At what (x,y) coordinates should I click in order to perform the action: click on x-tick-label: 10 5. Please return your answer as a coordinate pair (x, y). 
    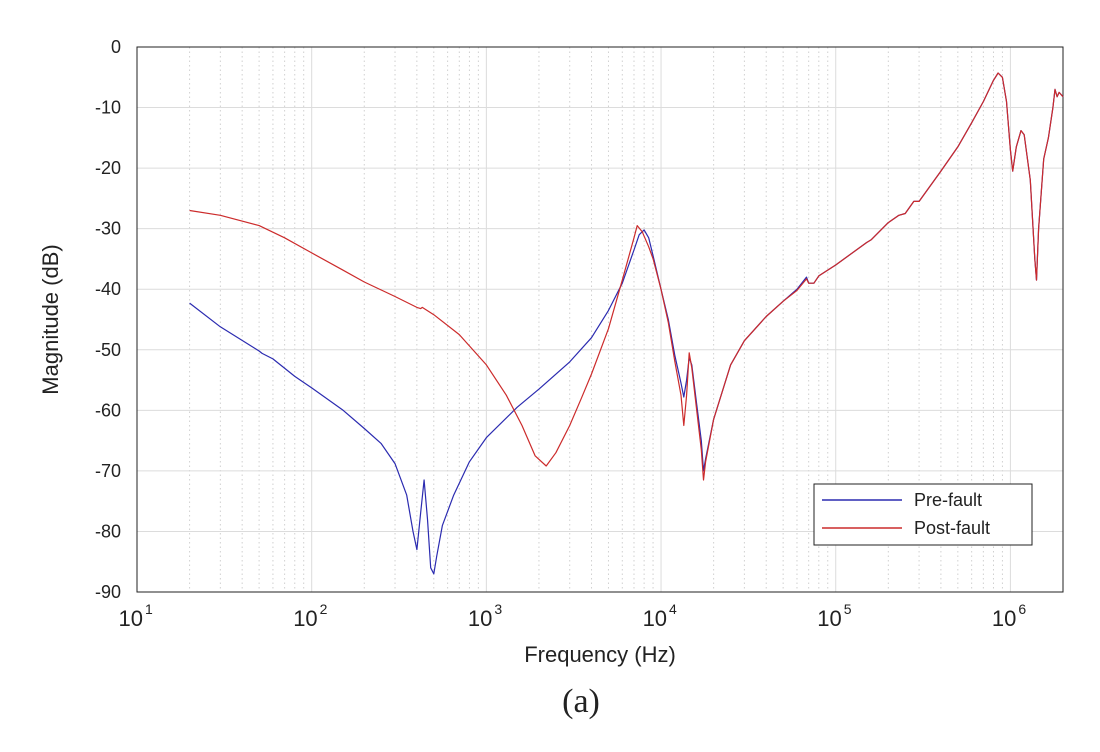
    Looking at the image, I should click on (834, 616).